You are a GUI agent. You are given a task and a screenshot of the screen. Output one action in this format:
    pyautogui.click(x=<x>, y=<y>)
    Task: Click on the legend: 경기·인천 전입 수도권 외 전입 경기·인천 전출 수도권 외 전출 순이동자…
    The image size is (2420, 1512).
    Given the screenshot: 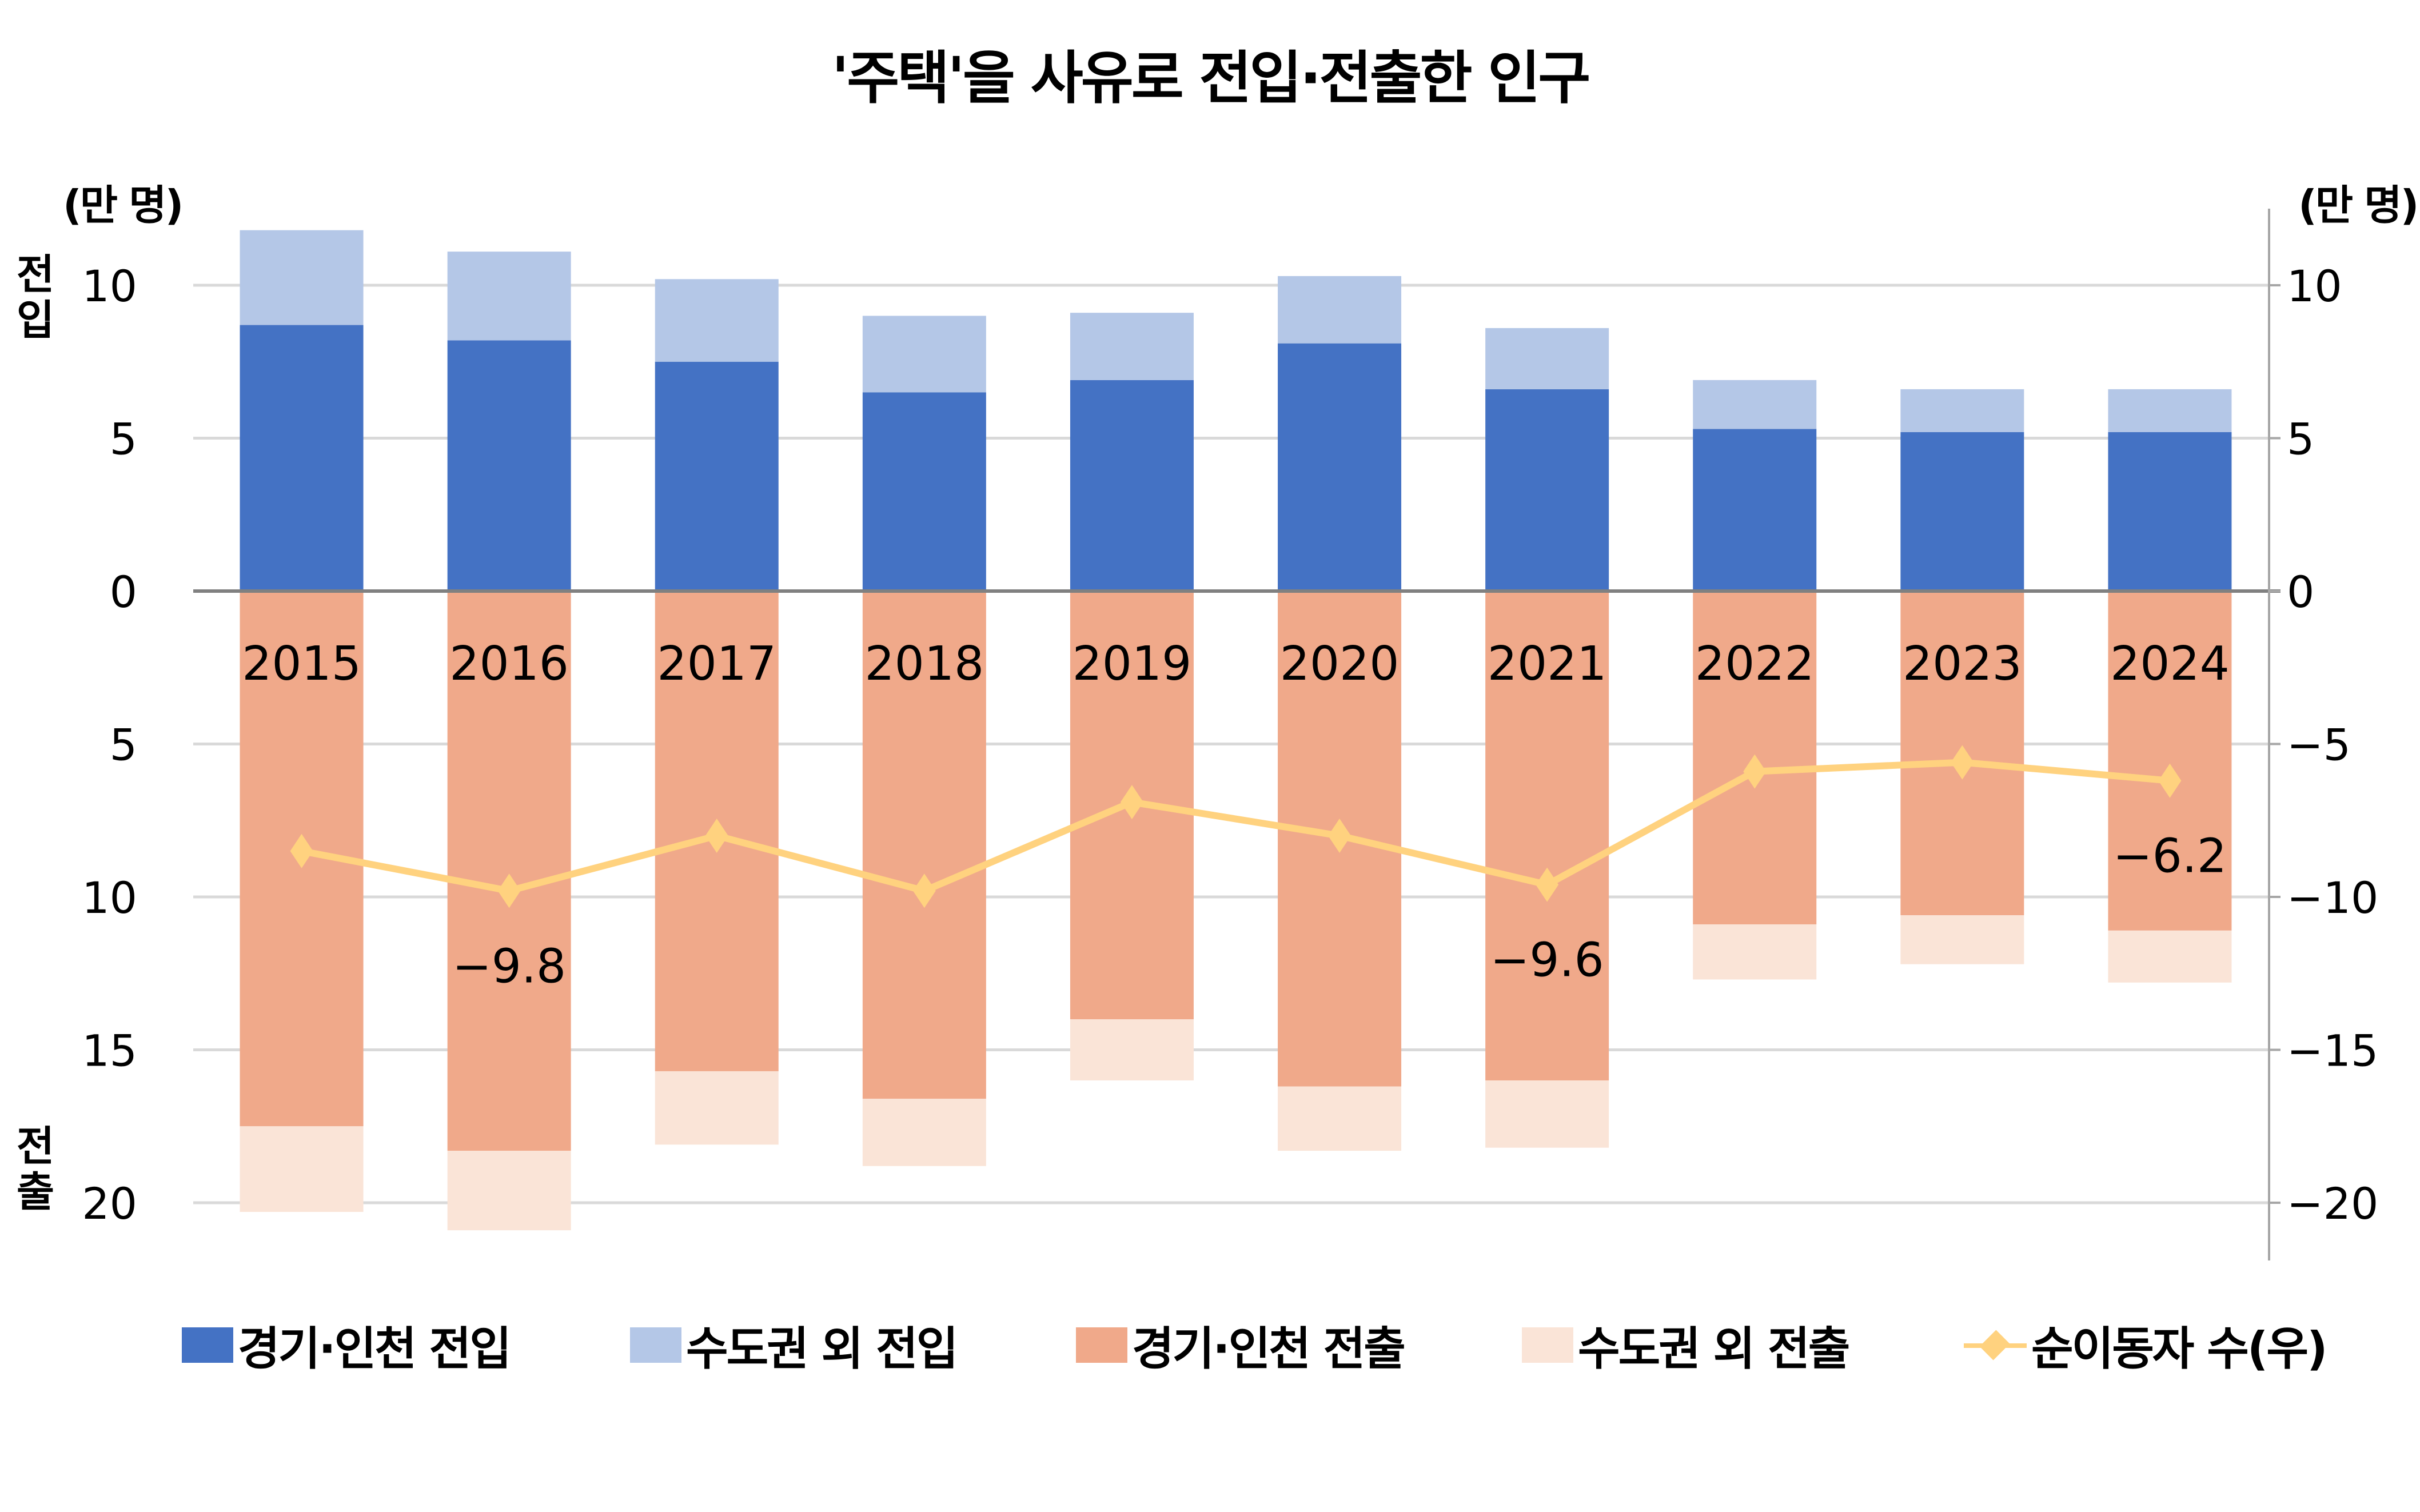 What is the action you would take?
    pyautogui.click(x=1210, y=1344)
    